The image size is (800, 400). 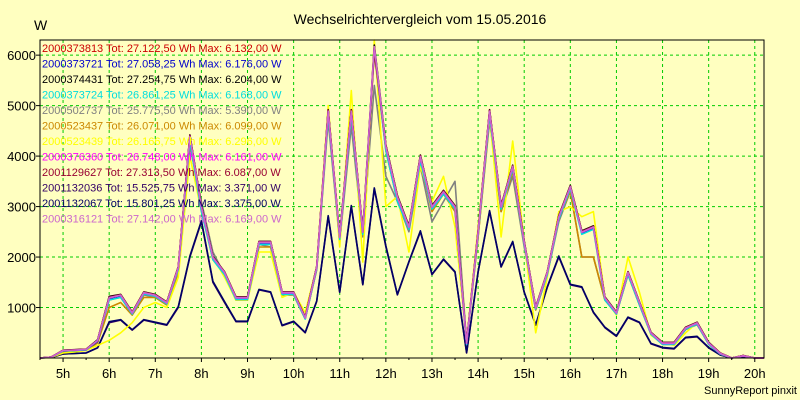 What do you see at coordinates (41, 25) in the screenshot?
I see `y-unit-label: W` at bounding box center [41, 25].